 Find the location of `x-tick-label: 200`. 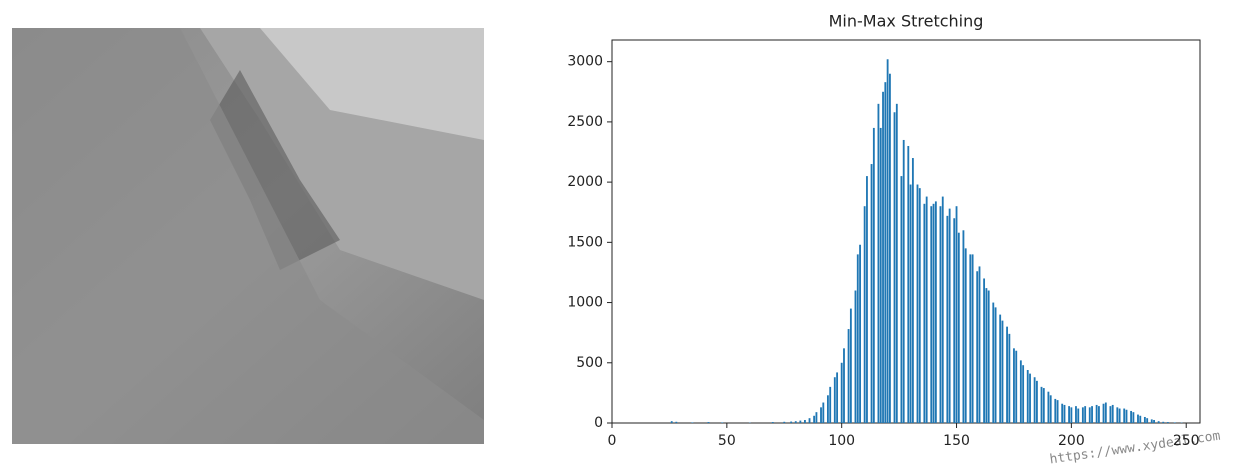

x-tick-label: 200 is located at coordinates (1071, 441).